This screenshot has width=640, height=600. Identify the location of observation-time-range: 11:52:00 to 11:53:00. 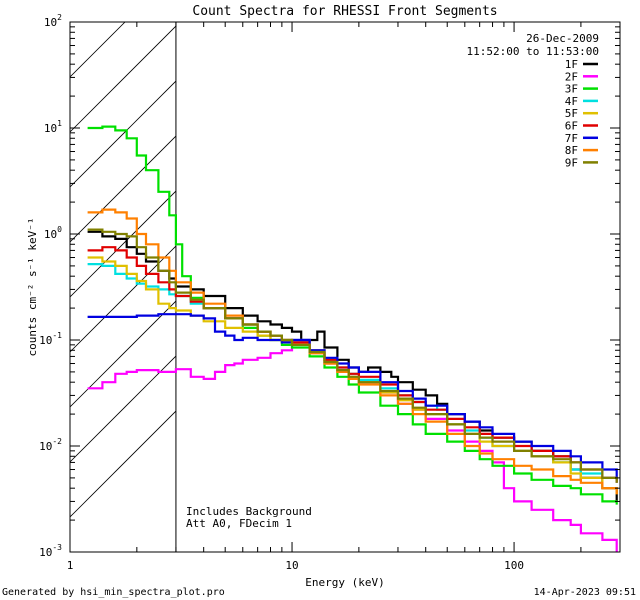
(533, 51).